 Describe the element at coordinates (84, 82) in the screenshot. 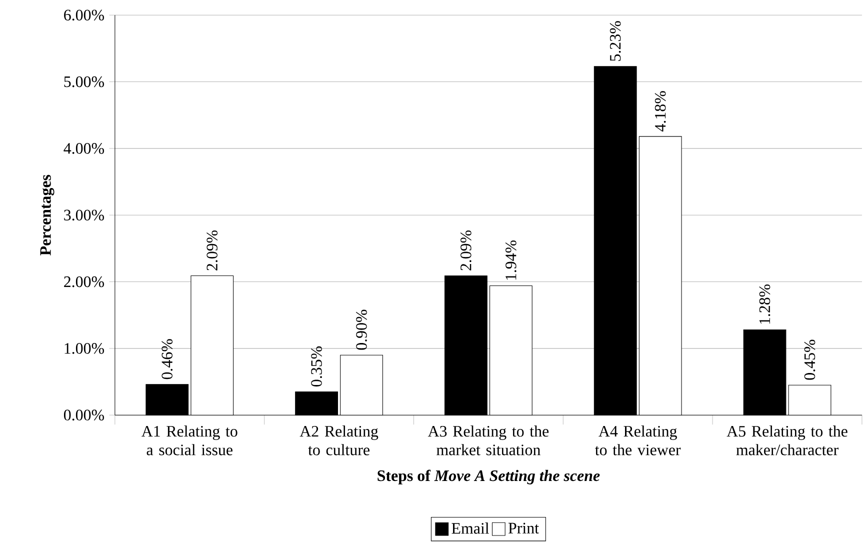

I see `y-tick-label: 5.00%` at that location.